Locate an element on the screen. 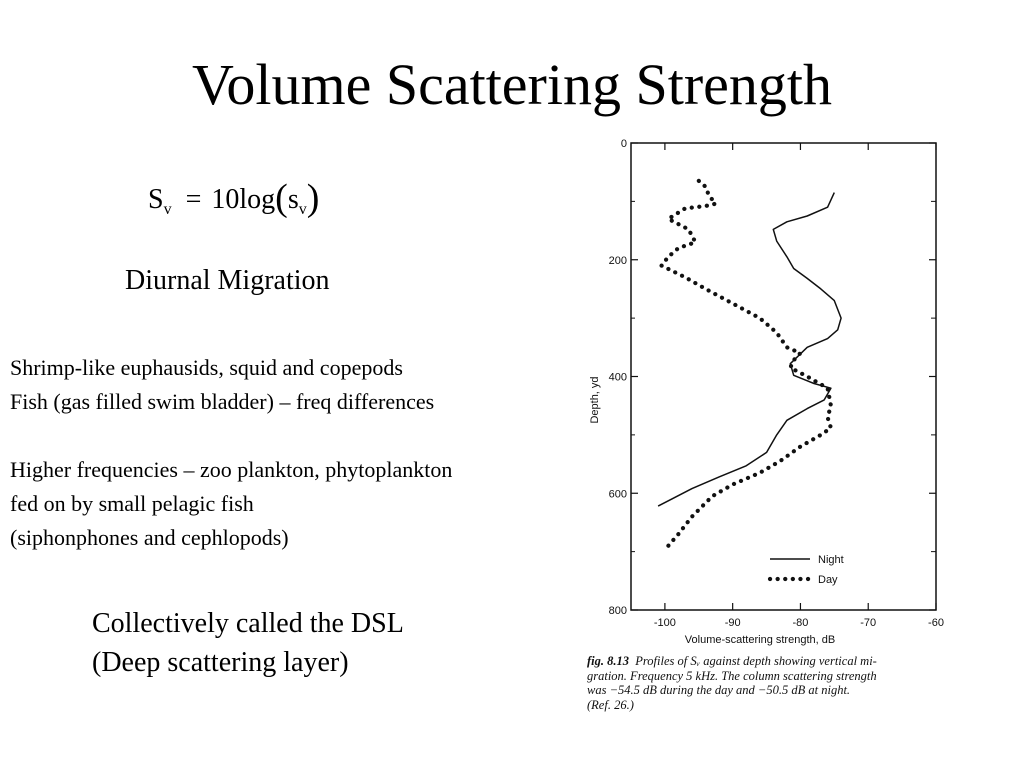 This screenshot has width=1024, height=768. formula-log: log is located at coordinates (257, 199).